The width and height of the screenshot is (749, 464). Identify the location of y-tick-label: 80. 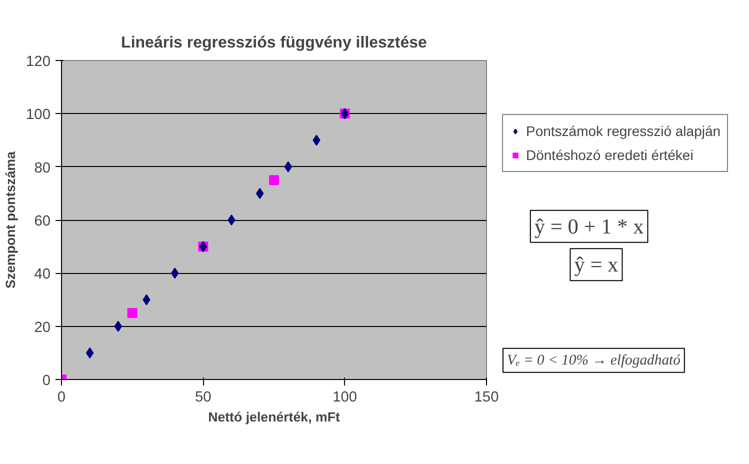
(42, 168).